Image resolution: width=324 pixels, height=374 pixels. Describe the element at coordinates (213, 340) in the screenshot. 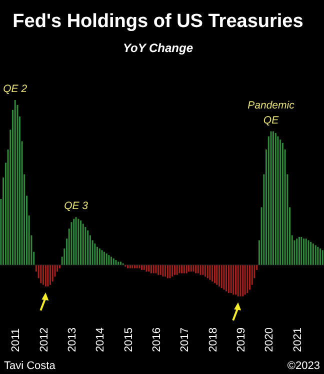

I see `x-tick-label: 2018` at that location.